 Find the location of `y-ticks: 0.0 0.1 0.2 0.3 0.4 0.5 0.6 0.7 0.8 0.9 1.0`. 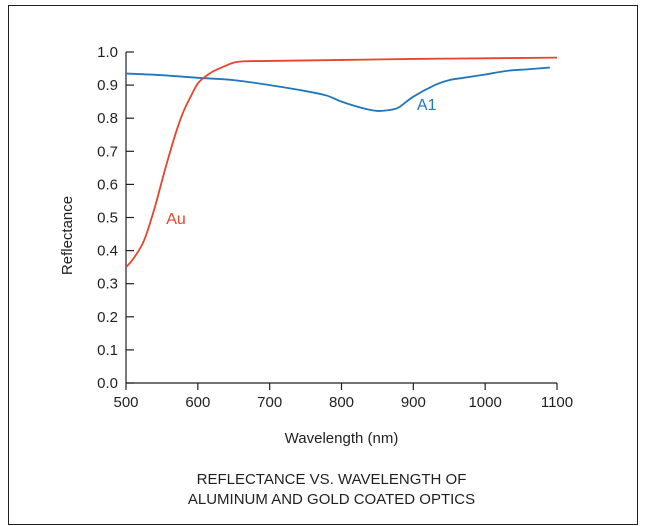

y-ticks: 0.0 0.1 0.2 0.3 0.4 0.5 0.6 0.7 0.8 0.9 1.0 is located at coordinates (115, 218).